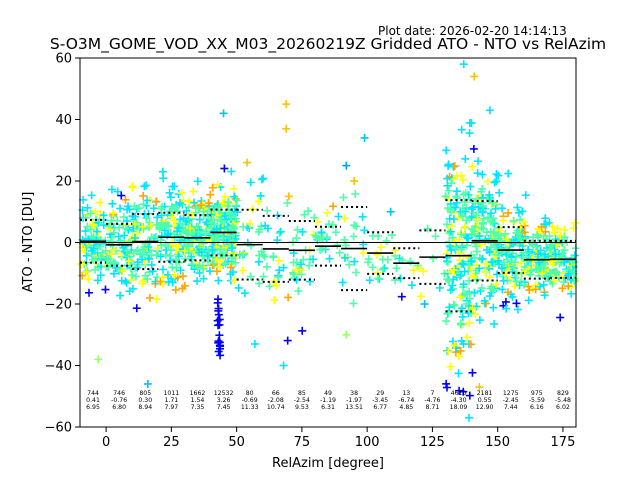  I want to click on x-tick-label: 175, so click(563, 442).